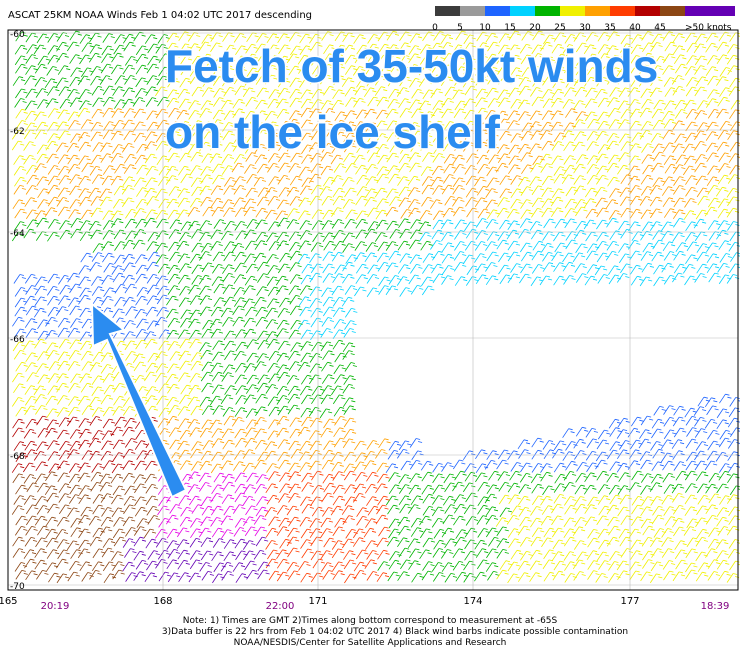 This screenshot has width=740, height=654. I want to click on arrow, so click(139, 400).